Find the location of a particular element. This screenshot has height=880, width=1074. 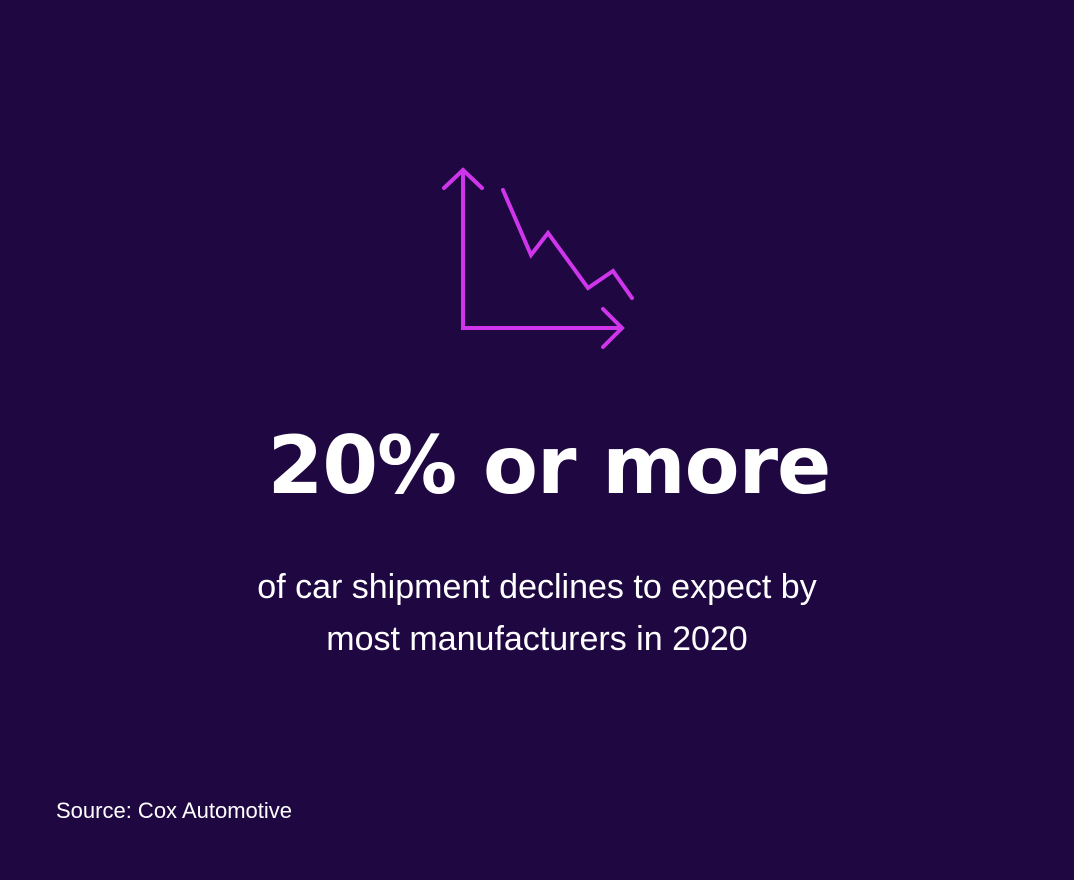

headline: 20% or more is located at coordinates (549, 465).